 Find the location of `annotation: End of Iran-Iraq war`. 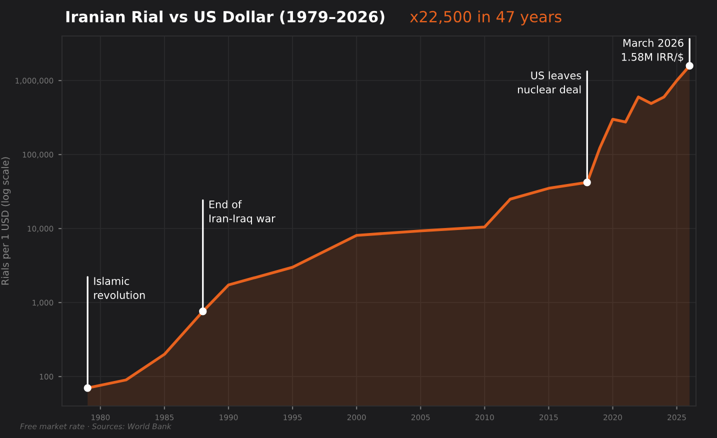

annotation: End of Iran-Iraq war is located at coordinates (242, 212).